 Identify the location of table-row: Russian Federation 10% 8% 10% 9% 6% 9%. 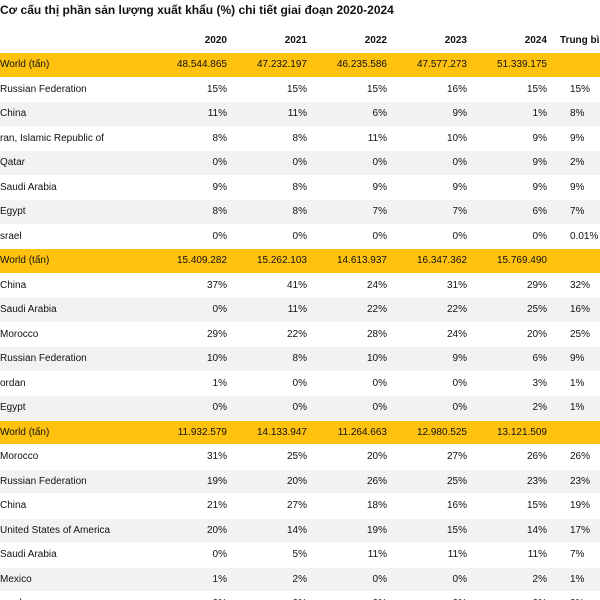
(300, 358).